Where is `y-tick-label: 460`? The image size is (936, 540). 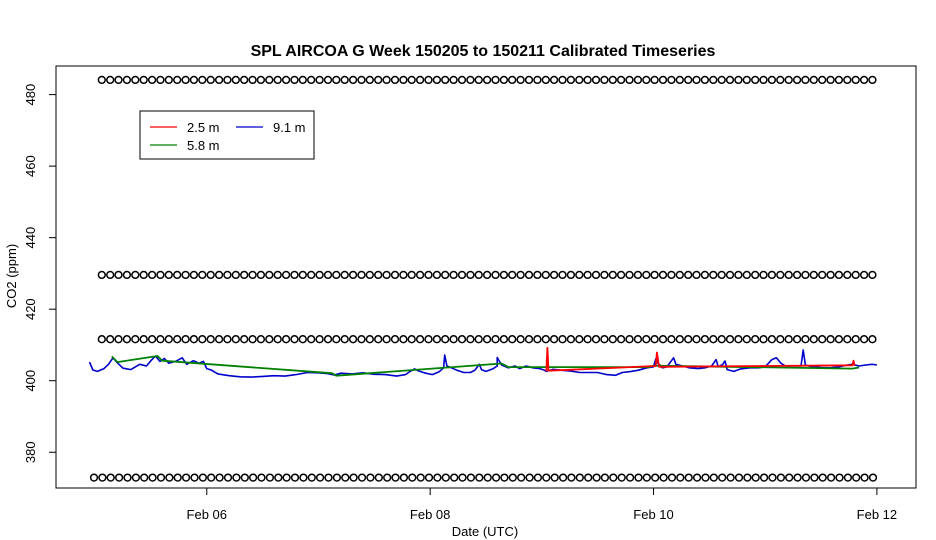
y-tick-label: 460 is located at coordinates (30, 166).